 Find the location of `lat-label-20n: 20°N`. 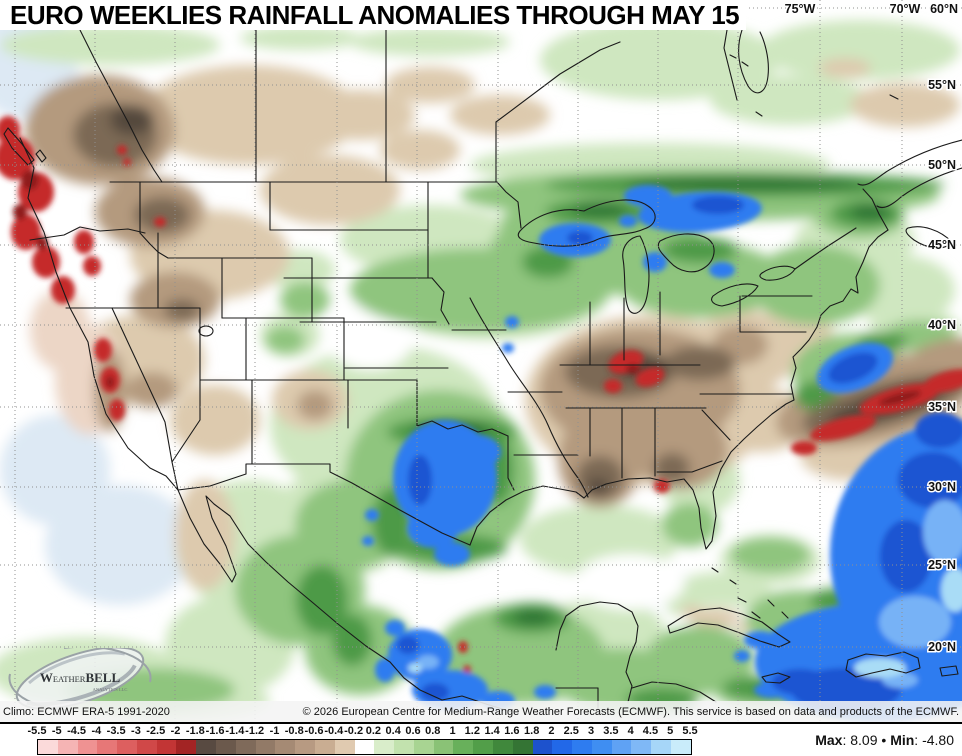

lat-label-20n: 20°N is located at coordinates (942, 647).